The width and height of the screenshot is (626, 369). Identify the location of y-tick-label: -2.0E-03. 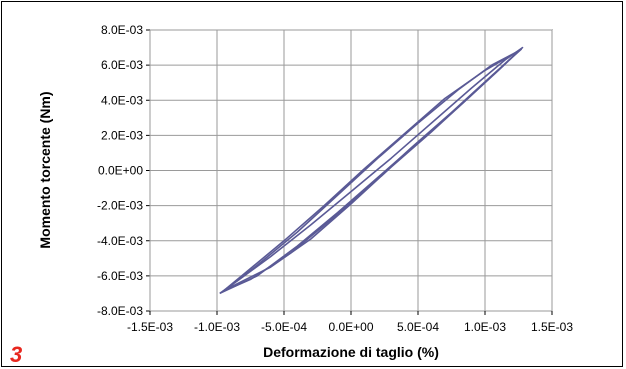
(120, 206).